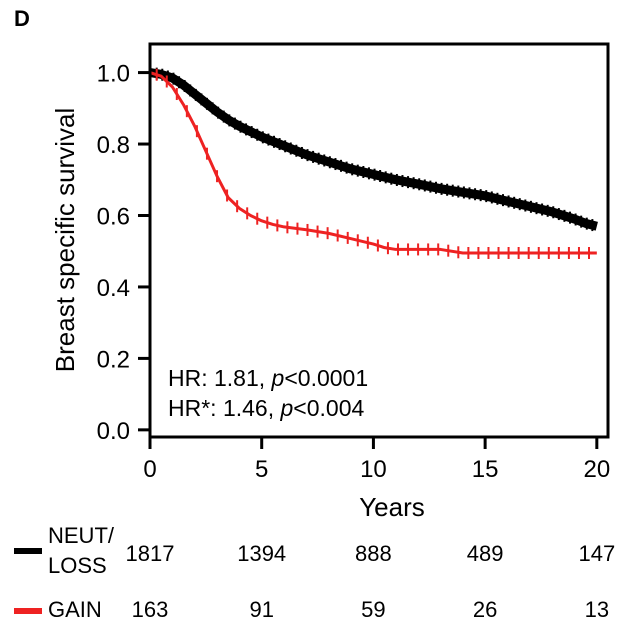 The width and height of the screenshot is (624, 629). I want to click on risk-label-neut-loss-2: LOSS, so click(77, 565).